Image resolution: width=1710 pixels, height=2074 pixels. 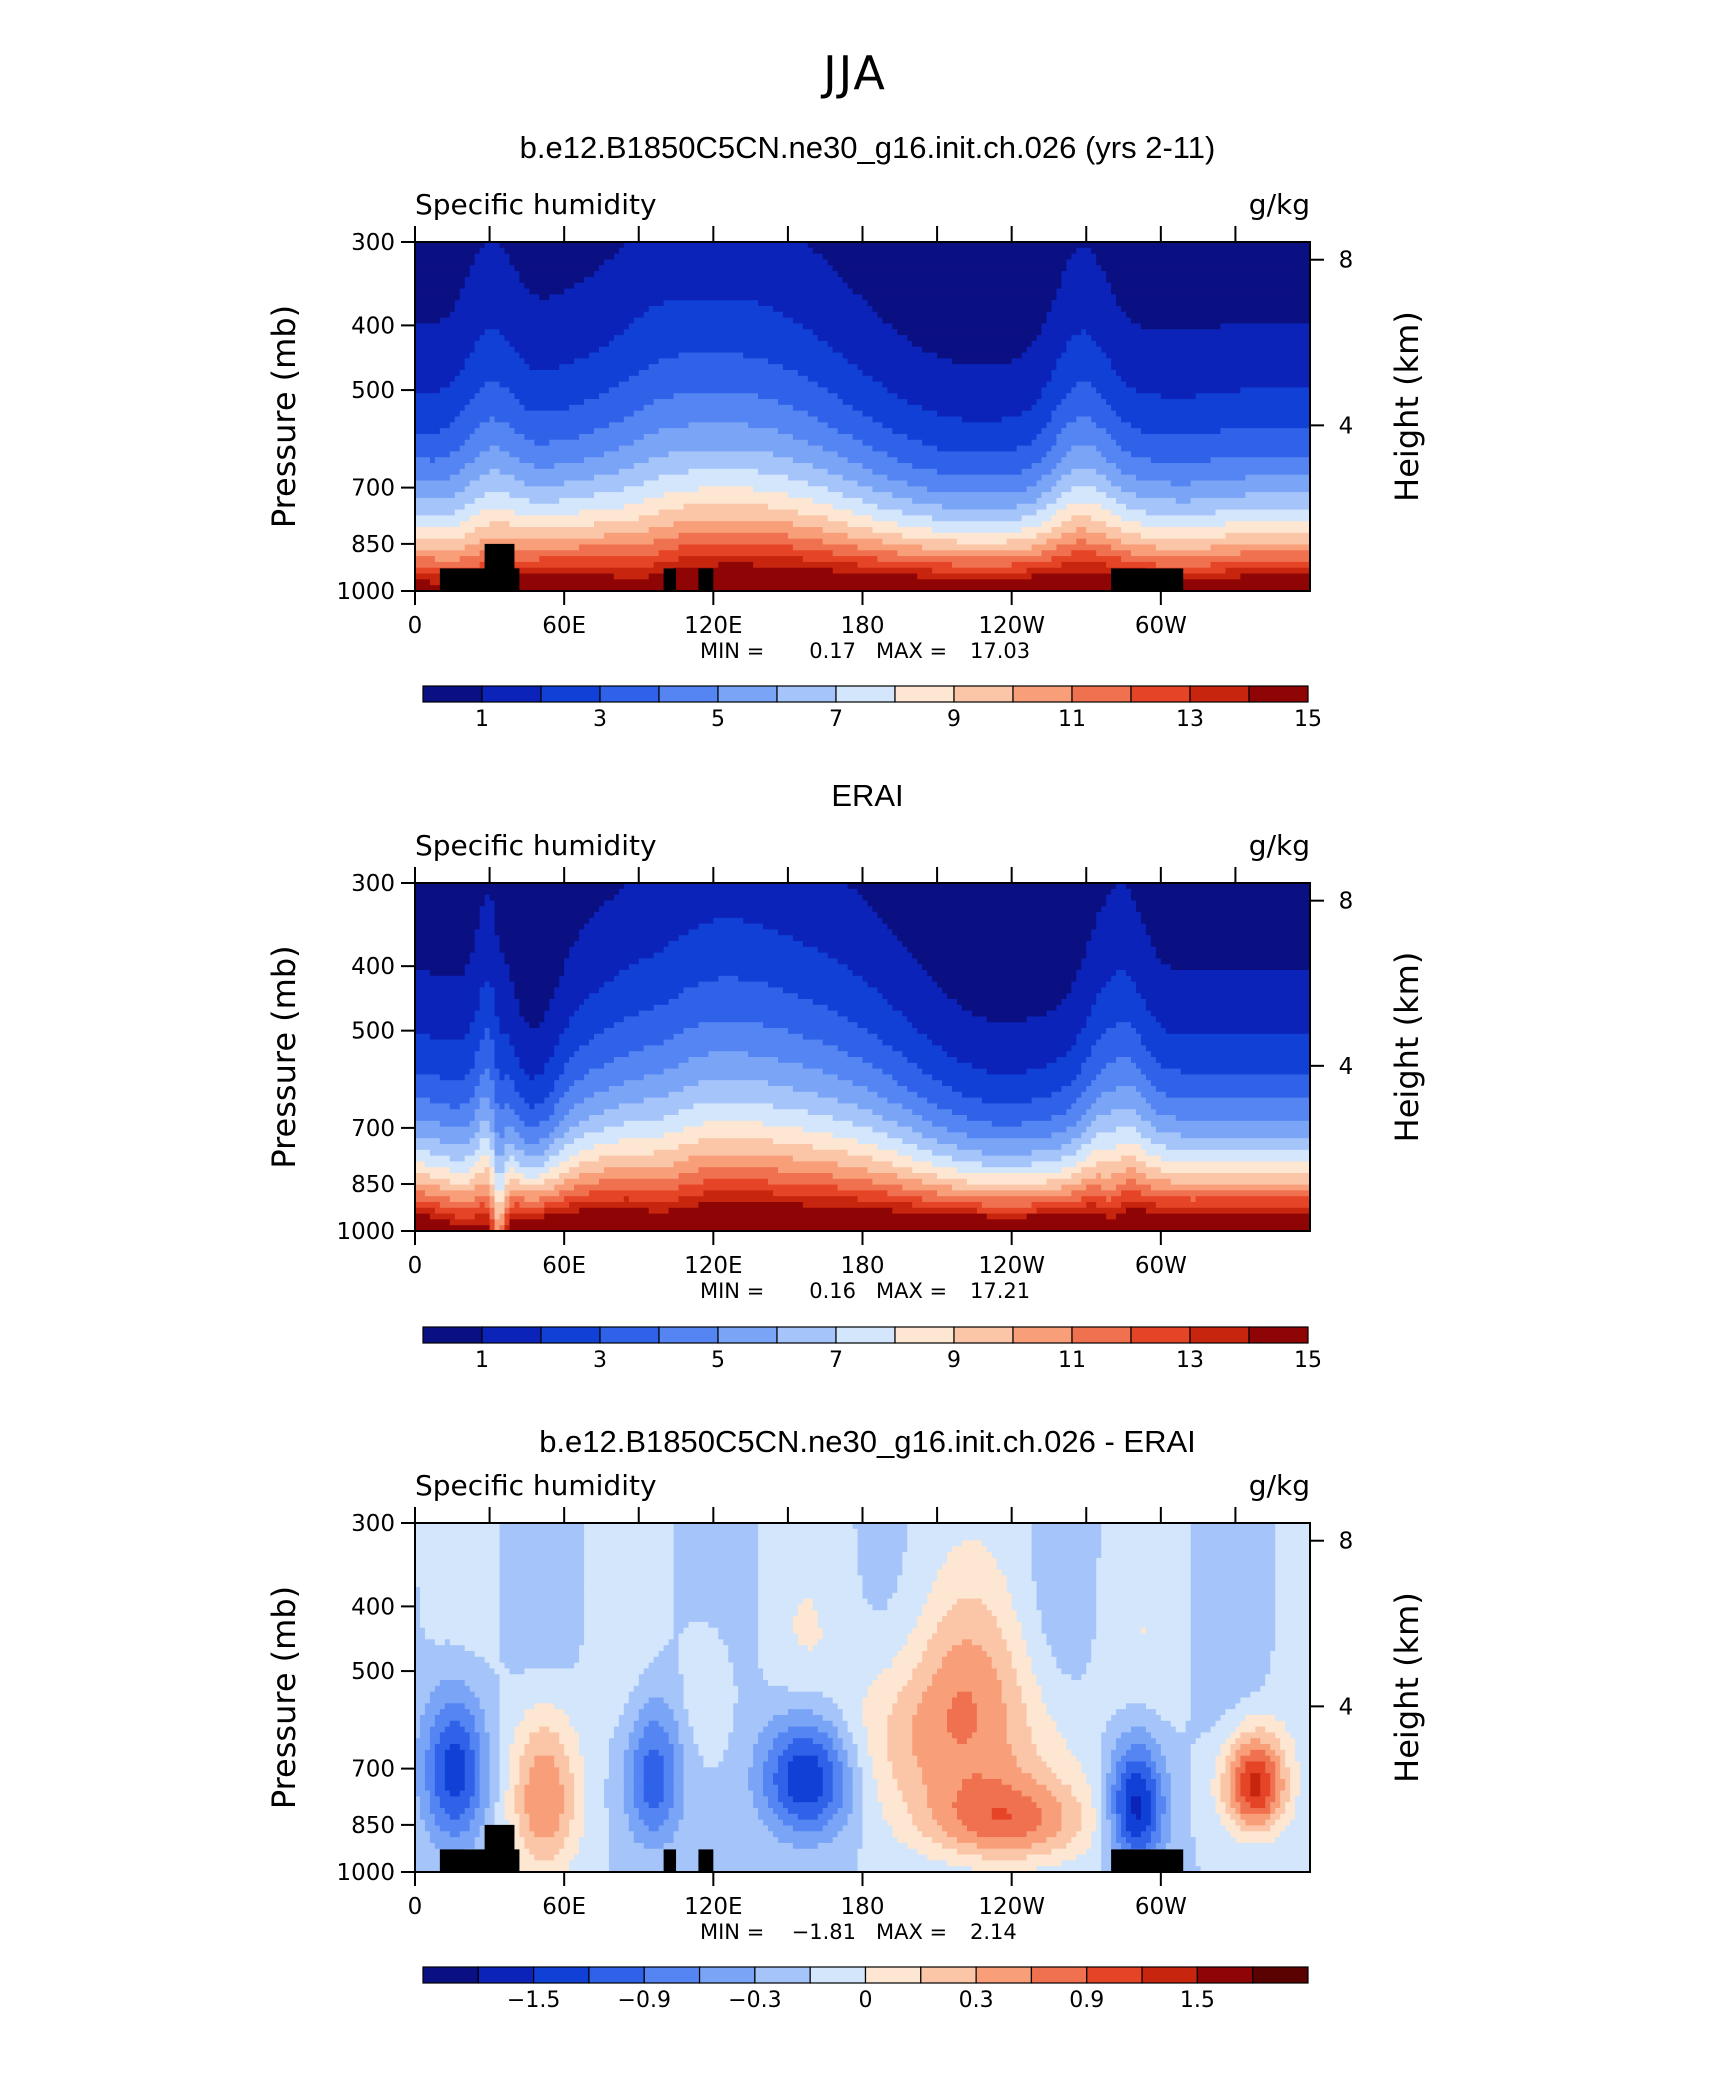 What do you see at coordinates (1000, 1291) in the screenshot?
I see `max-value: 17.21` at bounding box center [1000, 1291].